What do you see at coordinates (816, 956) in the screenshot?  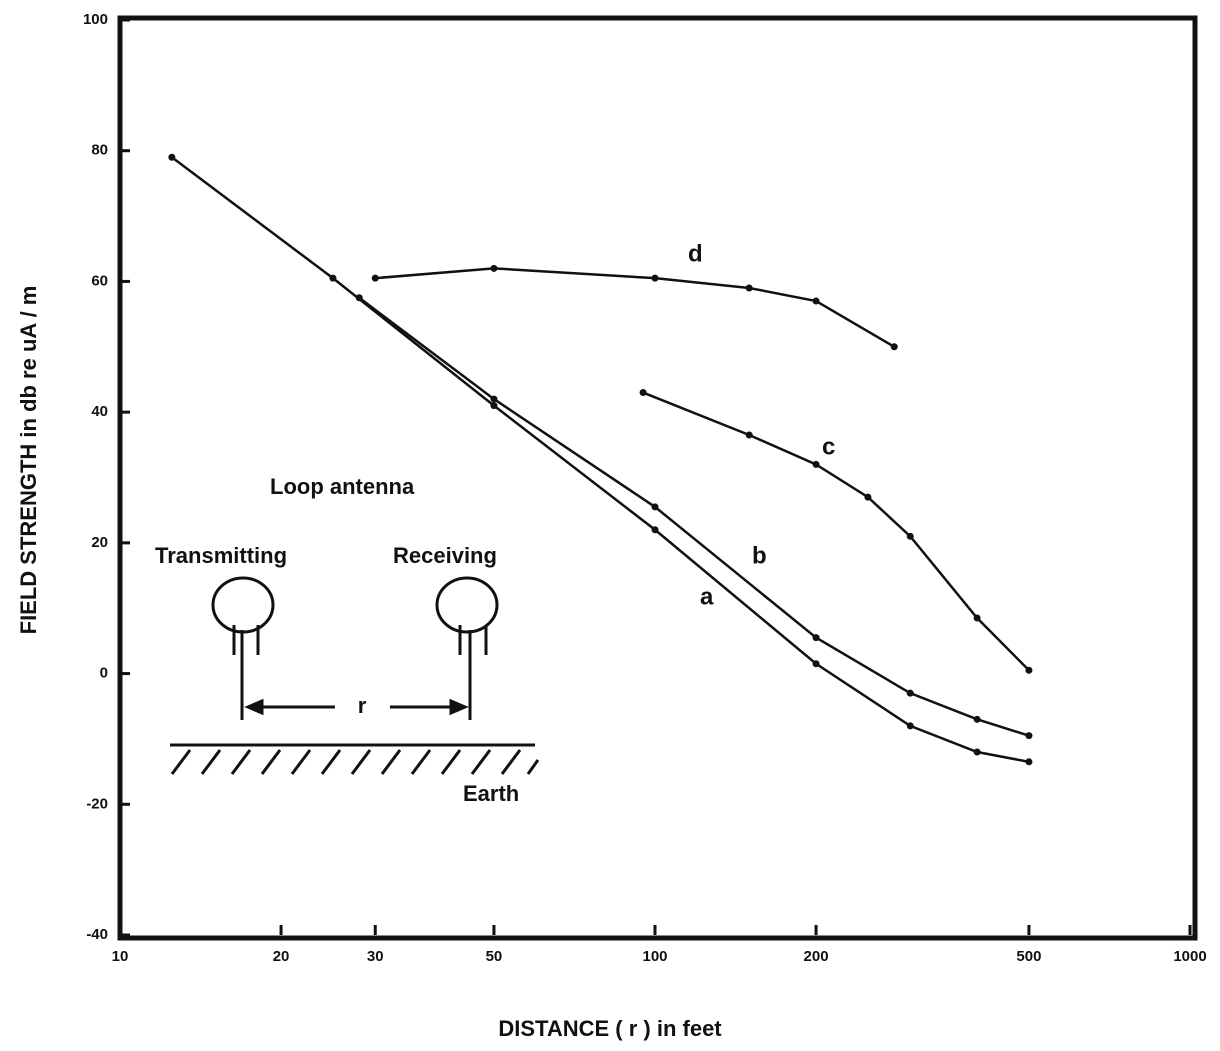 I see `x-tick-label: 200` at bounding box center [816, 956].